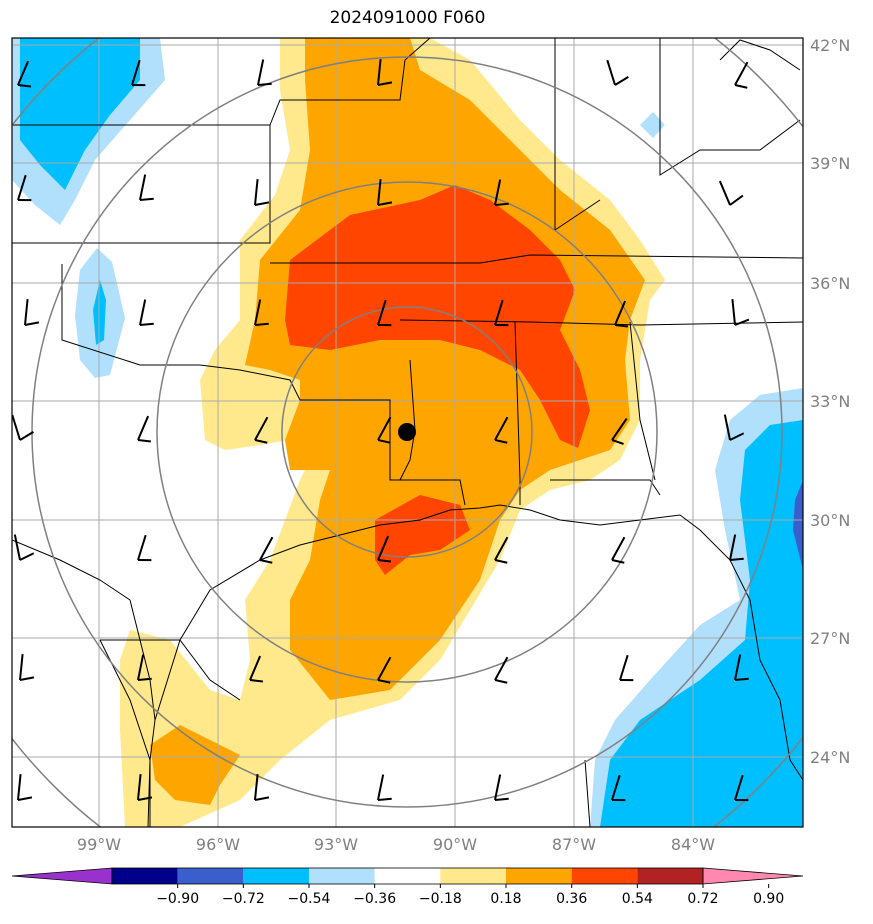 The image size is (873, 924). What do you see at coordinates (652, 125) in the screenshot?
I see `negative-field-ne-small` at bounding box center [652, 125].